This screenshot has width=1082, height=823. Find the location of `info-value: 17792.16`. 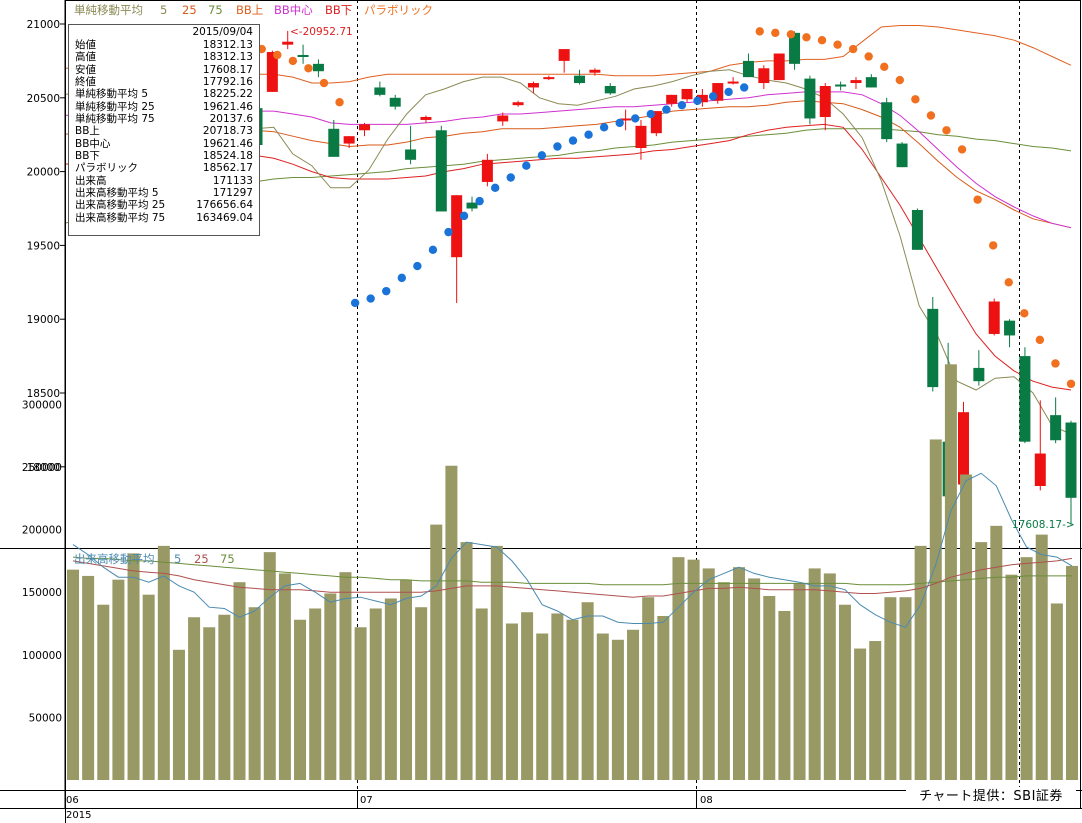

info-value: 17792.16 is located at coordinates (227, 82).